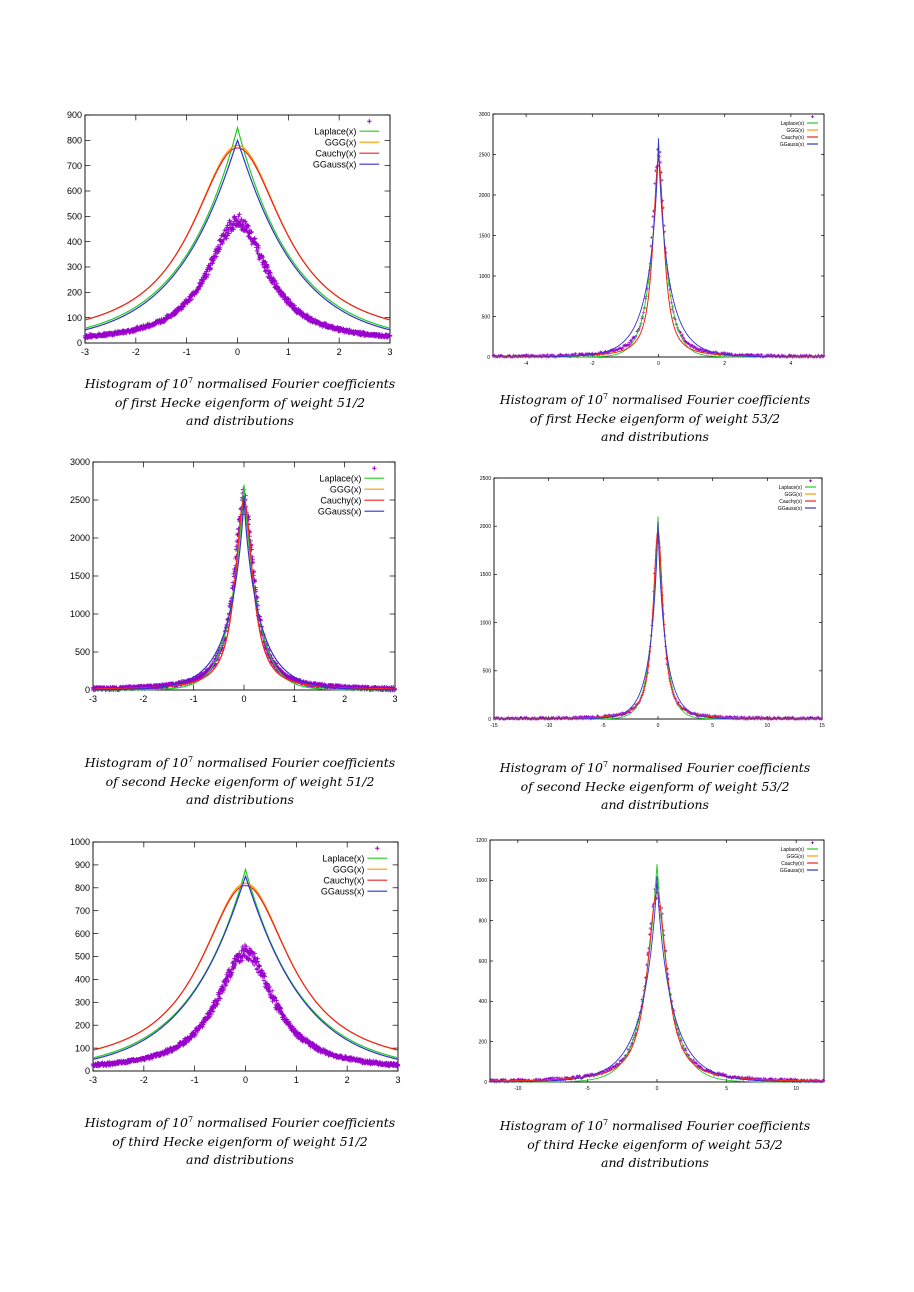 The image size is (914, 1292). Describe the element at coordinates (484, 115) in the screenshot. I see `y-tick-label: 3000` at that location.